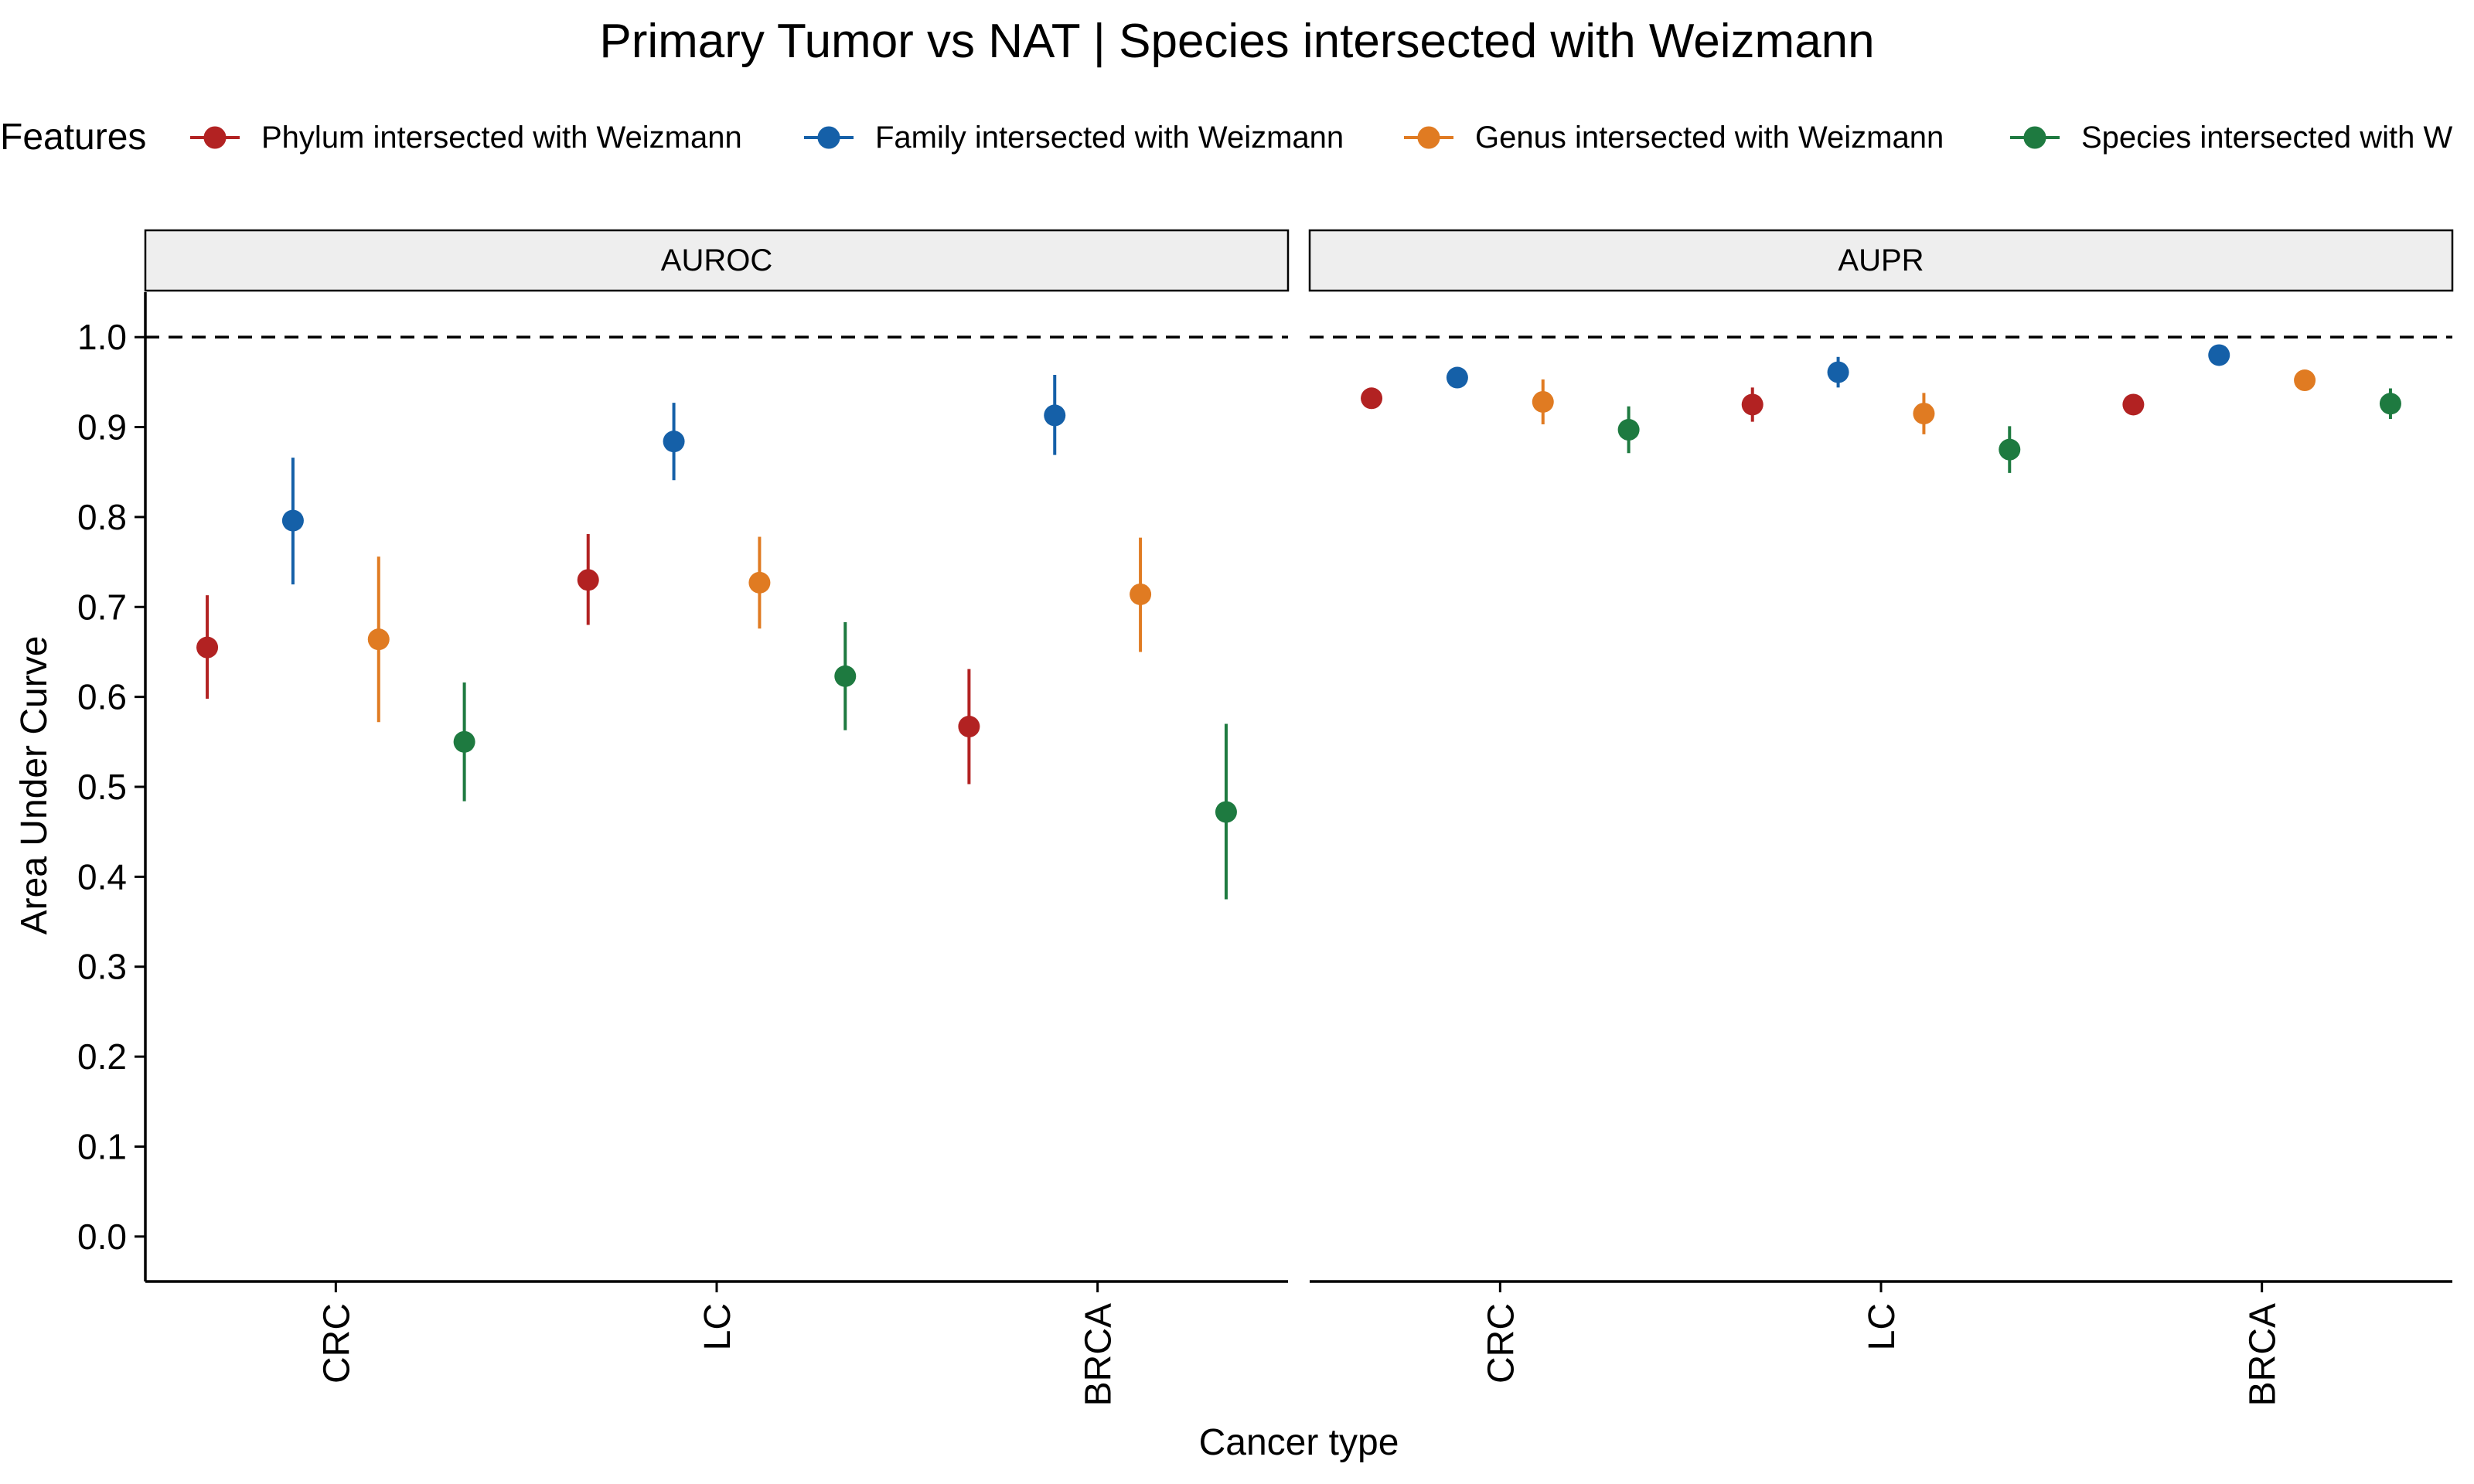 Image resolution: width=2474 pixels, height=1484 pixels. What do you see at coordinates (829, 137) in the screenshot?
I see `legend-key-family` at bounding box center [829, 137].